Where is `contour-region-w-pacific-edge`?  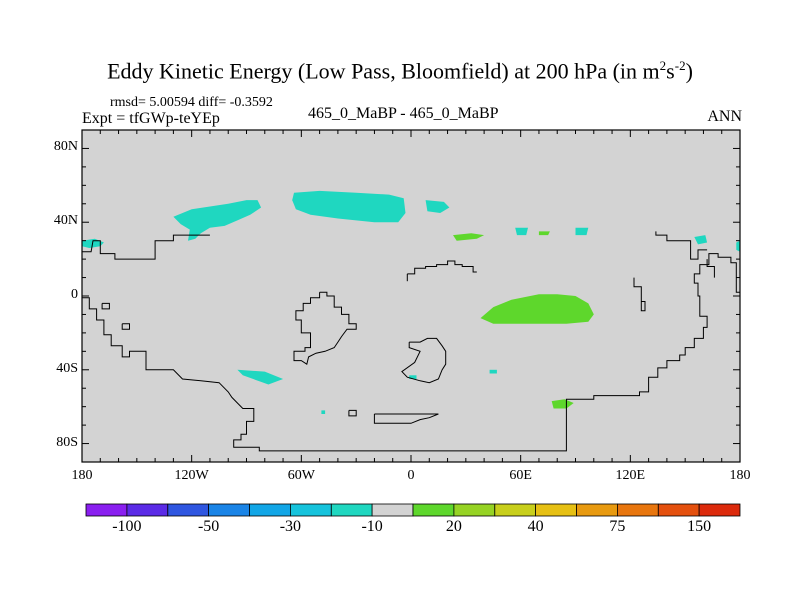
contour-region-w-pacific-edge is located at coordinates (701, 240).